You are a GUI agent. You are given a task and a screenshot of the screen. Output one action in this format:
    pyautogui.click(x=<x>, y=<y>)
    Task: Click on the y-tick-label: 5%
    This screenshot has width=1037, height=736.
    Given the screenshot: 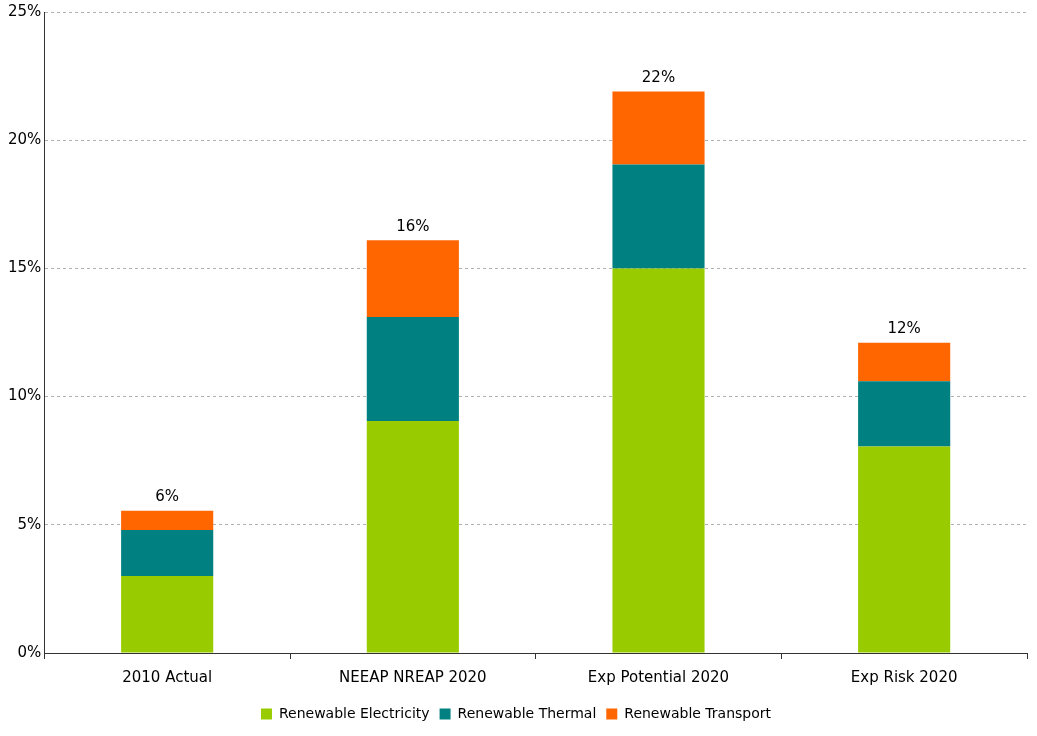 What is the action you would take?
    pyautogui.click(x=29, y=523)
    